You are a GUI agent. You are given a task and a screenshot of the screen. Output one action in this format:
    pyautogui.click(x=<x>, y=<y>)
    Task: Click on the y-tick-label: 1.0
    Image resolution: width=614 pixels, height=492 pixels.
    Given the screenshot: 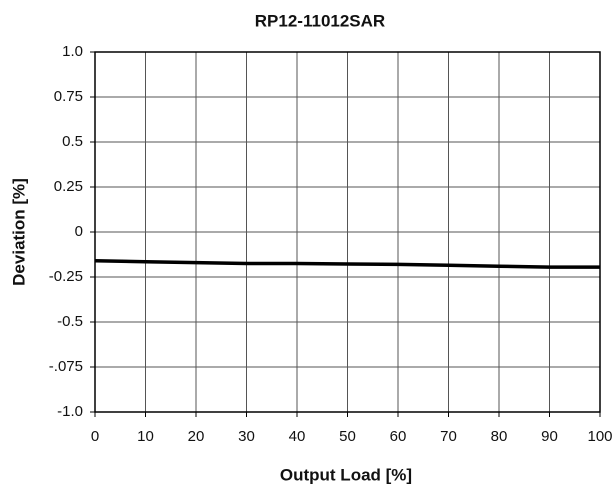 What is the action you would take?
    pyautogui.click(x=72, y=51)
    